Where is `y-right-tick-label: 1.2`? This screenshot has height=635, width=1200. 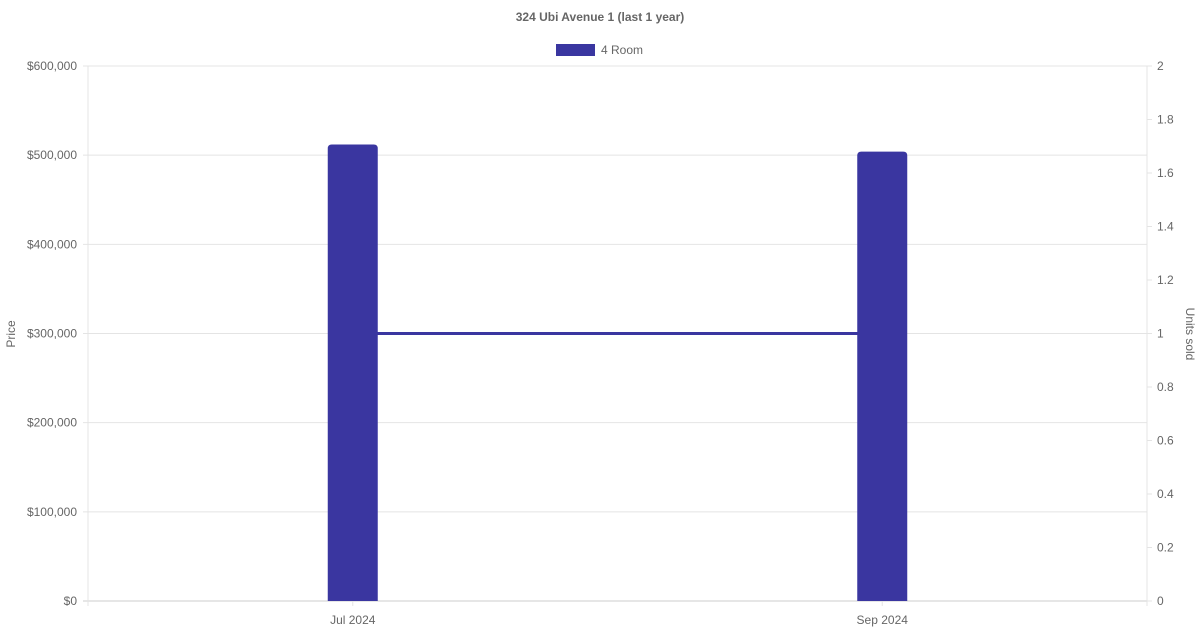 y-right-tick-label: 1.2 is located at coordinates (1165, 280).